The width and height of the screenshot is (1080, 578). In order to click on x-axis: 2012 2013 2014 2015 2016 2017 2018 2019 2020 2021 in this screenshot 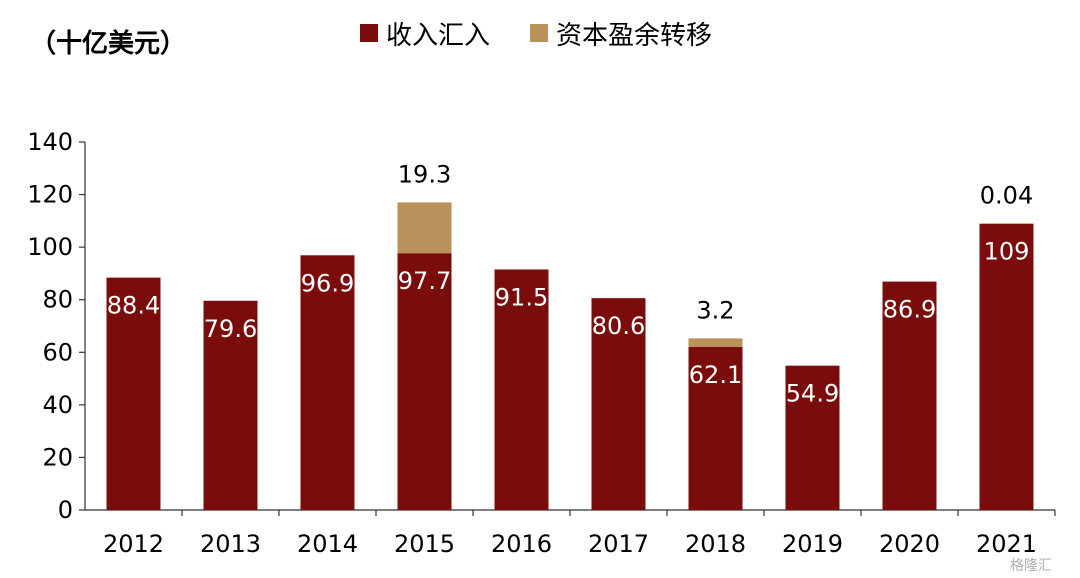, I will do `click(570, 533)`.